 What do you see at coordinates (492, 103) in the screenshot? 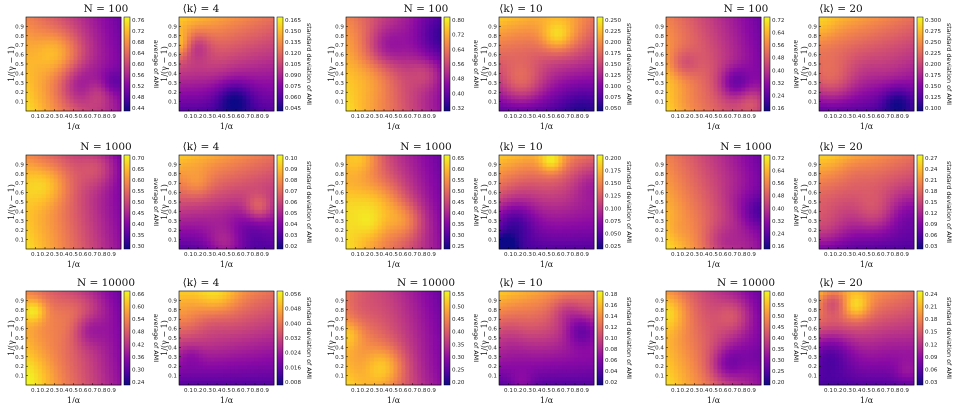
I see `y-tick-label: 0.1` at bounding box center [492, 103].